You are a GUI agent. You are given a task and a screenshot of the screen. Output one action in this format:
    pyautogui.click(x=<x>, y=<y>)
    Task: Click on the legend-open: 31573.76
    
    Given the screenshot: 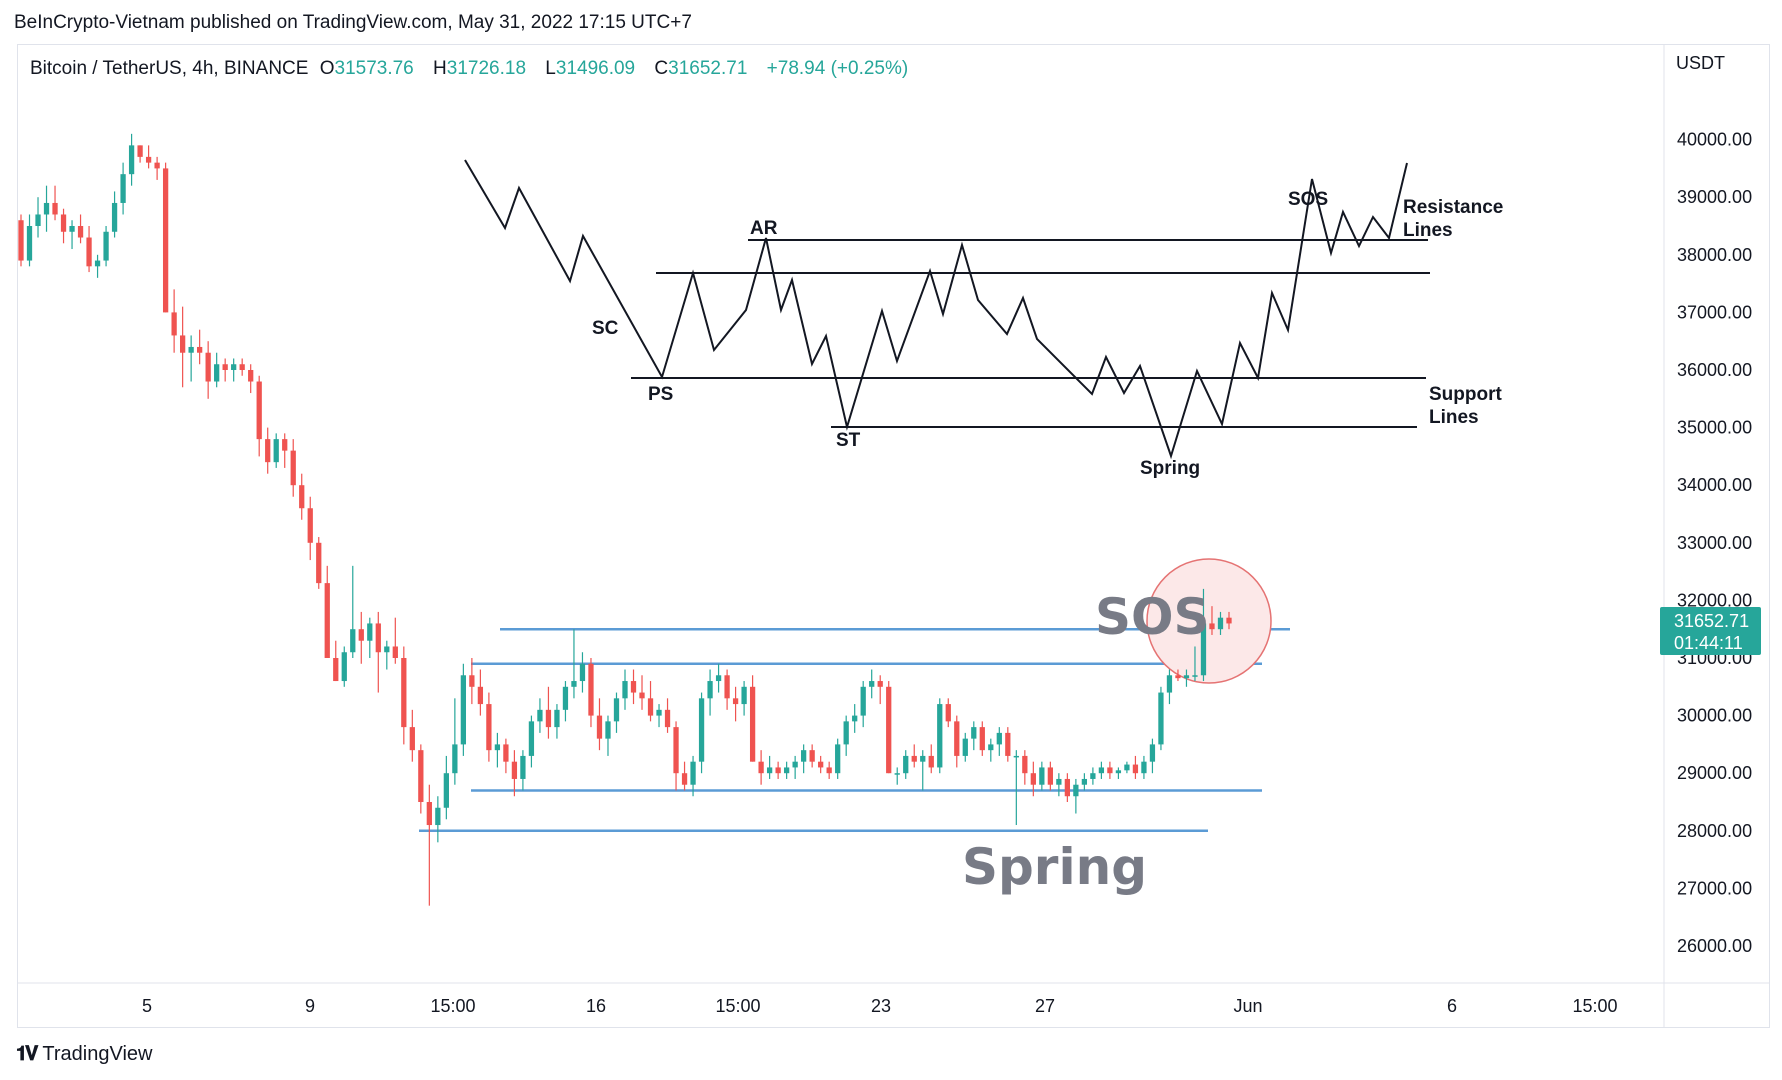 What is the action you would take?
    pyautogui.click(x=374, y=68)
    